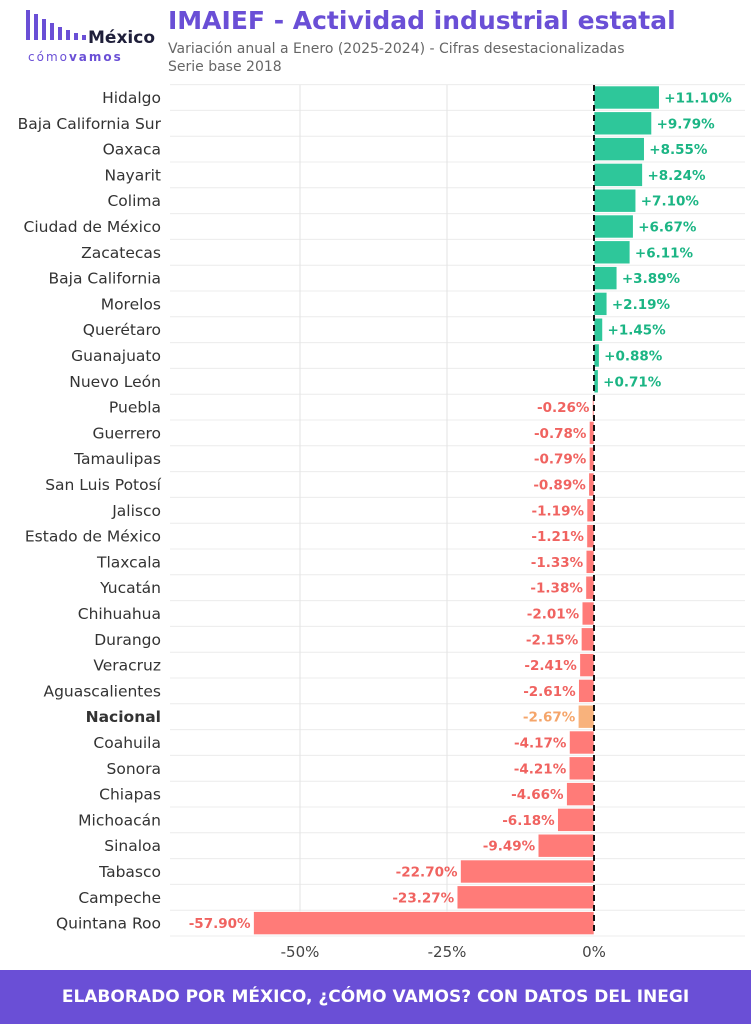  I want to click on x-tick-label: 0%, so click(594, 952).